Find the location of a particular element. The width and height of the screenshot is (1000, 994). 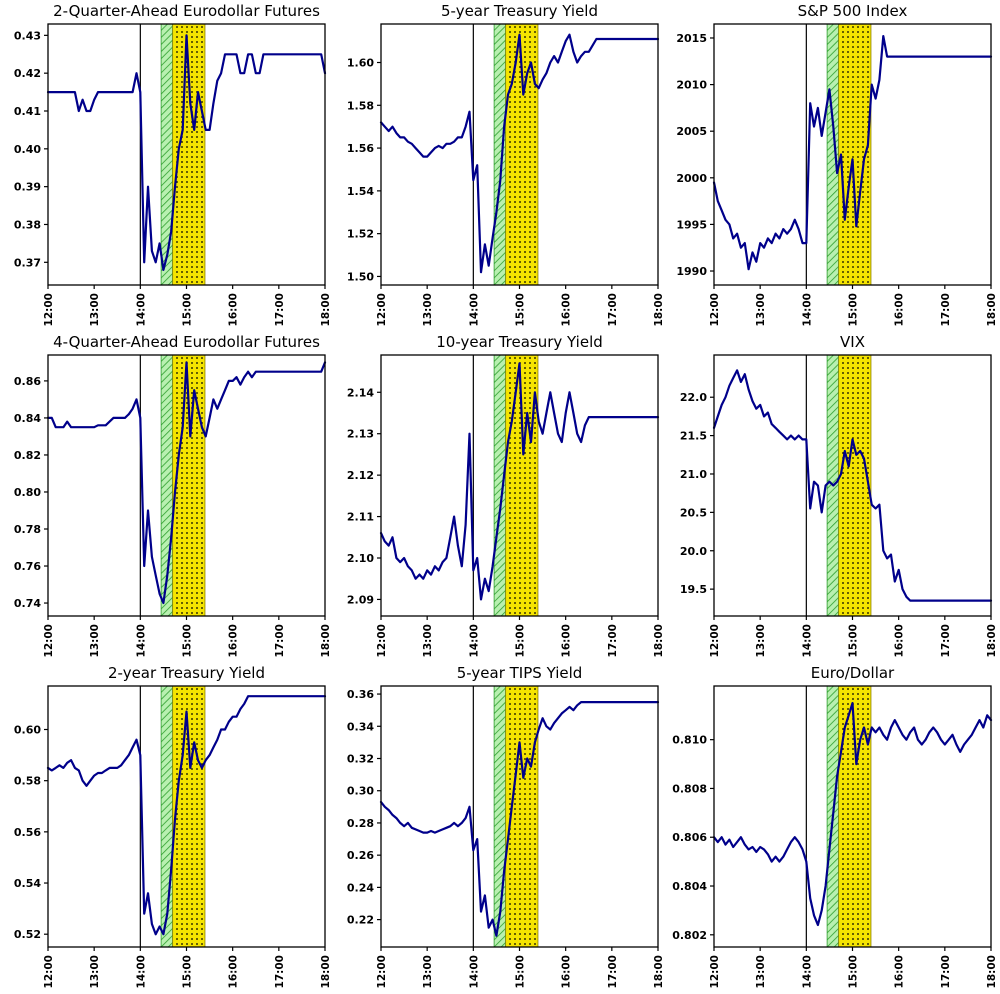

y-tick-label: 1990 is located at coordinates (691, 271).